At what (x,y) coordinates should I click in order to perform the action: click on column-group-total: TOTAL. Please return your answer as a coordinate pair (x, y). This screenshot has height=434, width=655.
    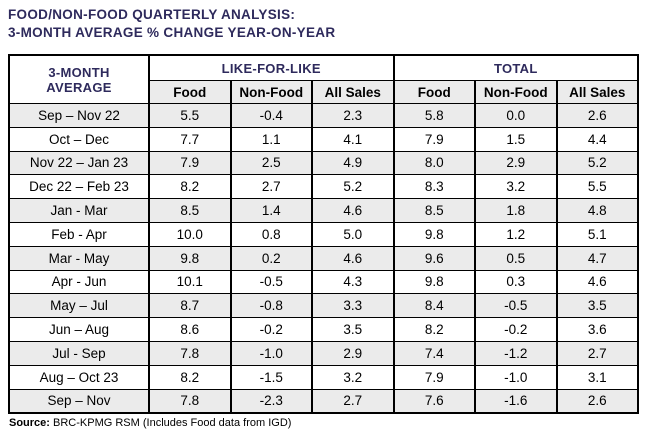
    Looking at the image, I should click on (515, 67).